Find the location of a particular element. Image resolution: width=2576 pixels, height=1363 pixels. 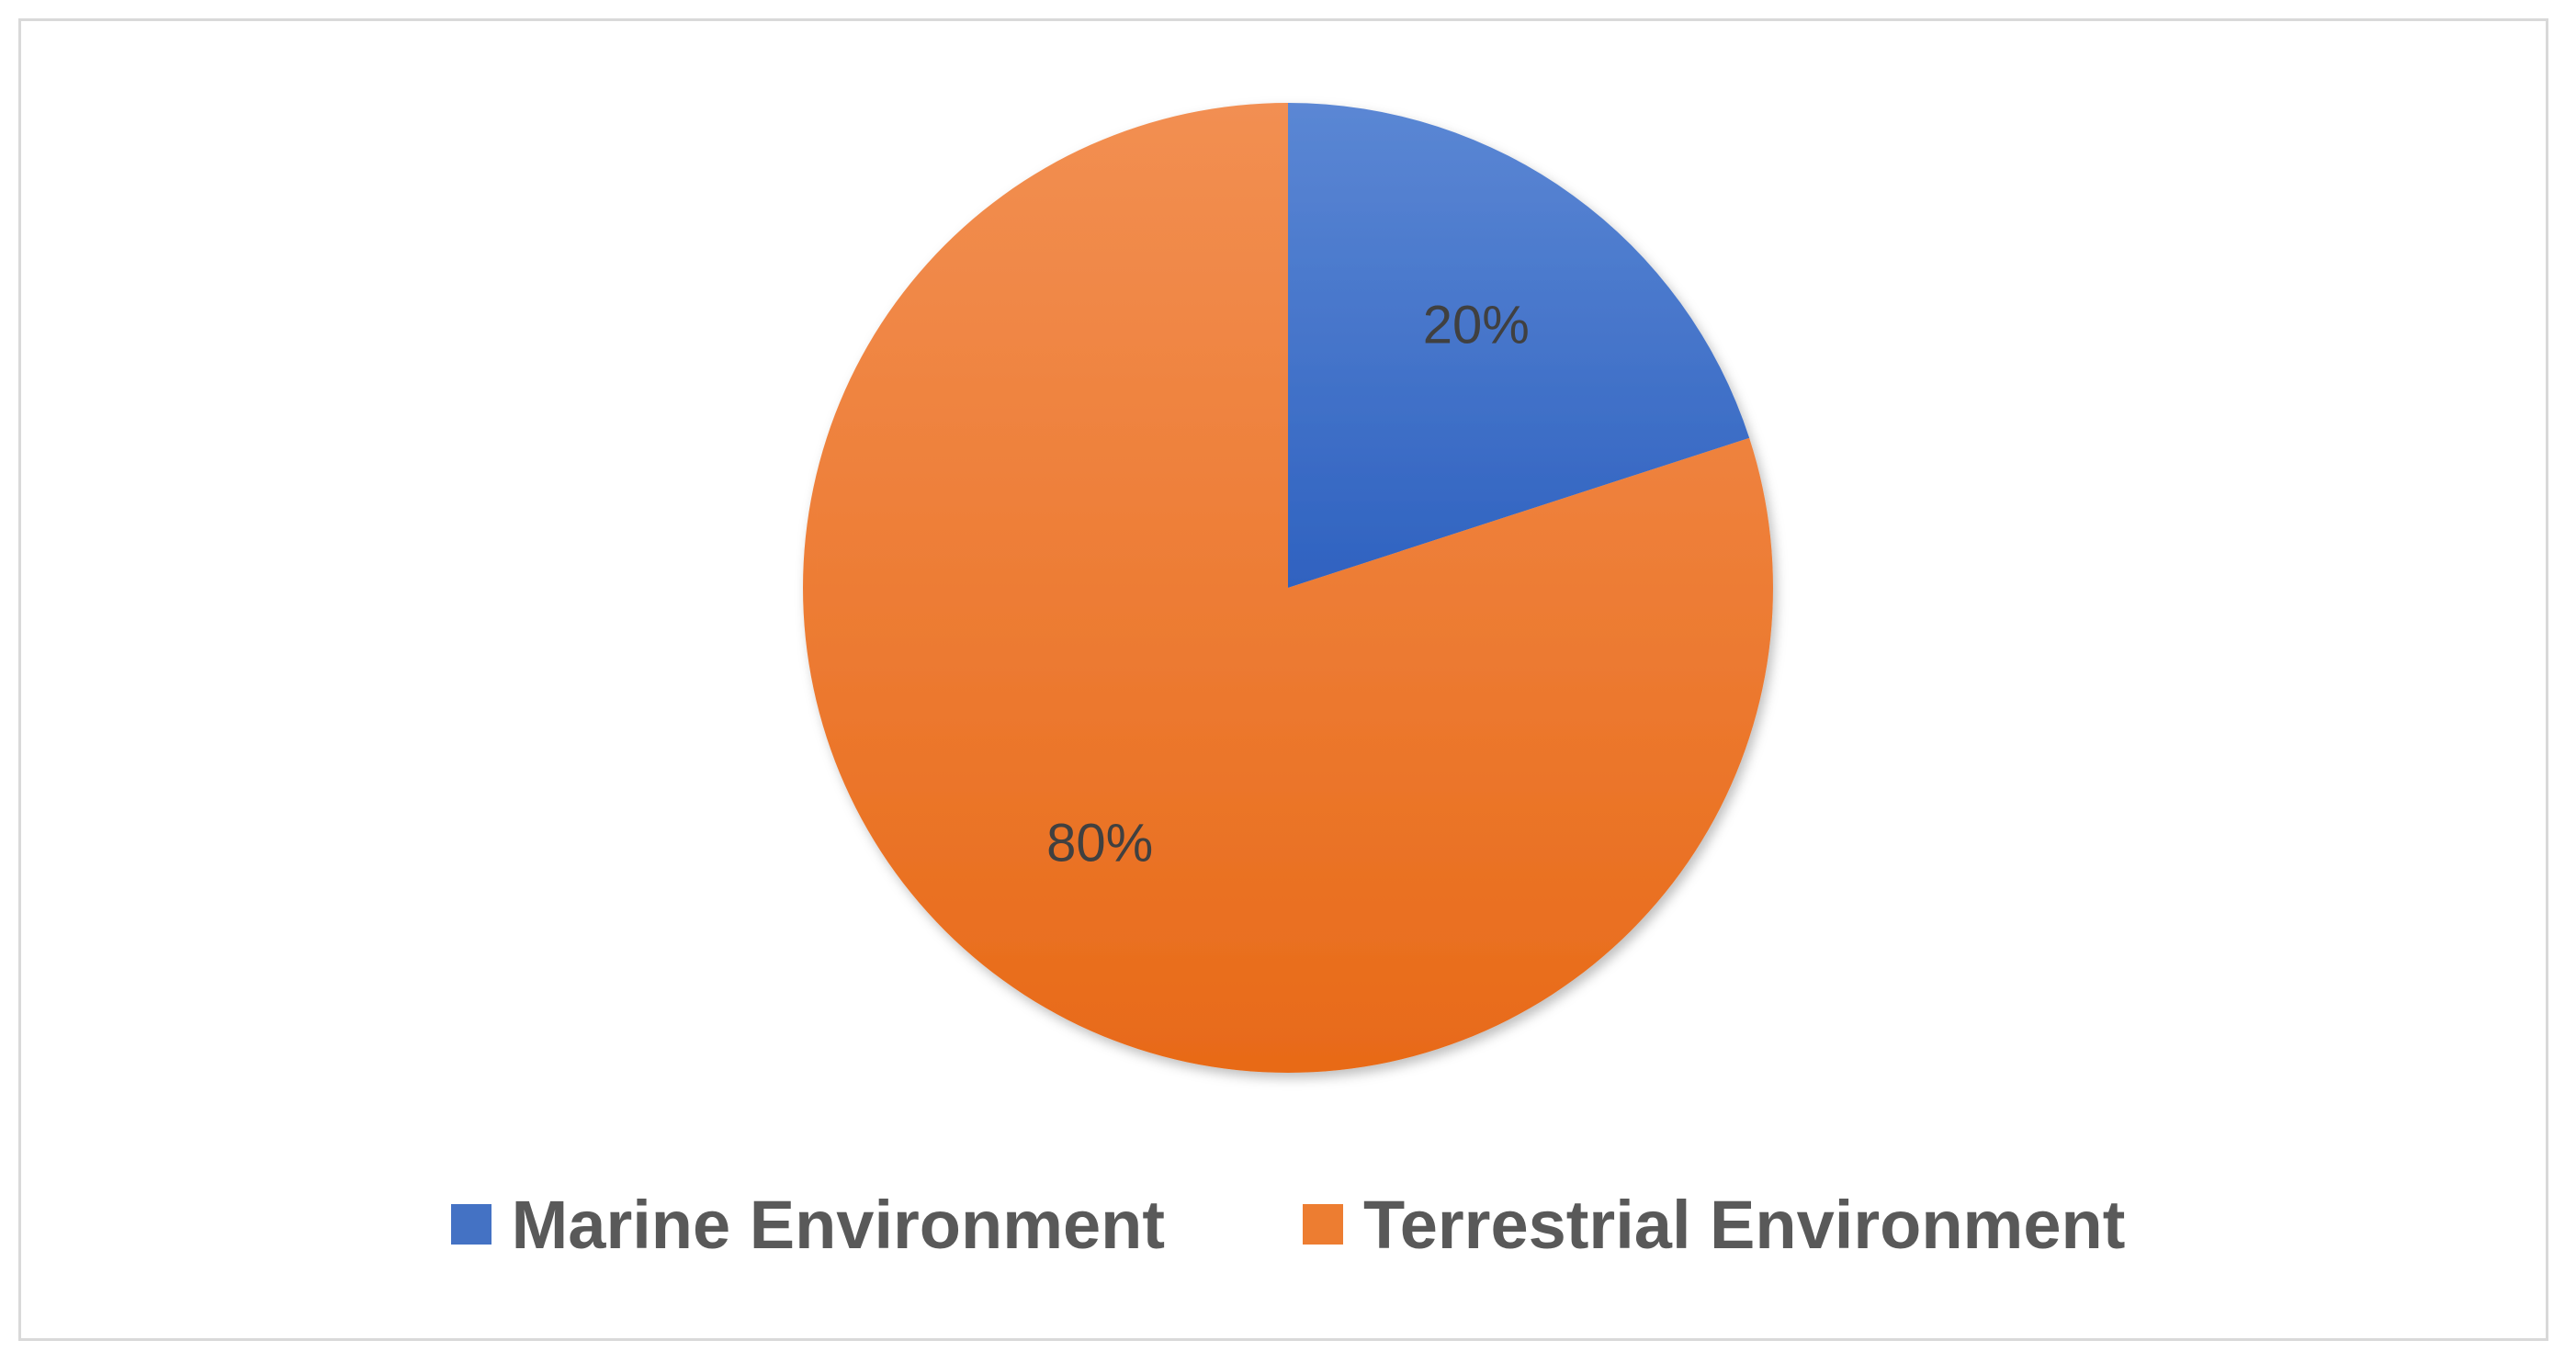

legend-swatch-terrestrial is located at coordinates (1323, 1224).